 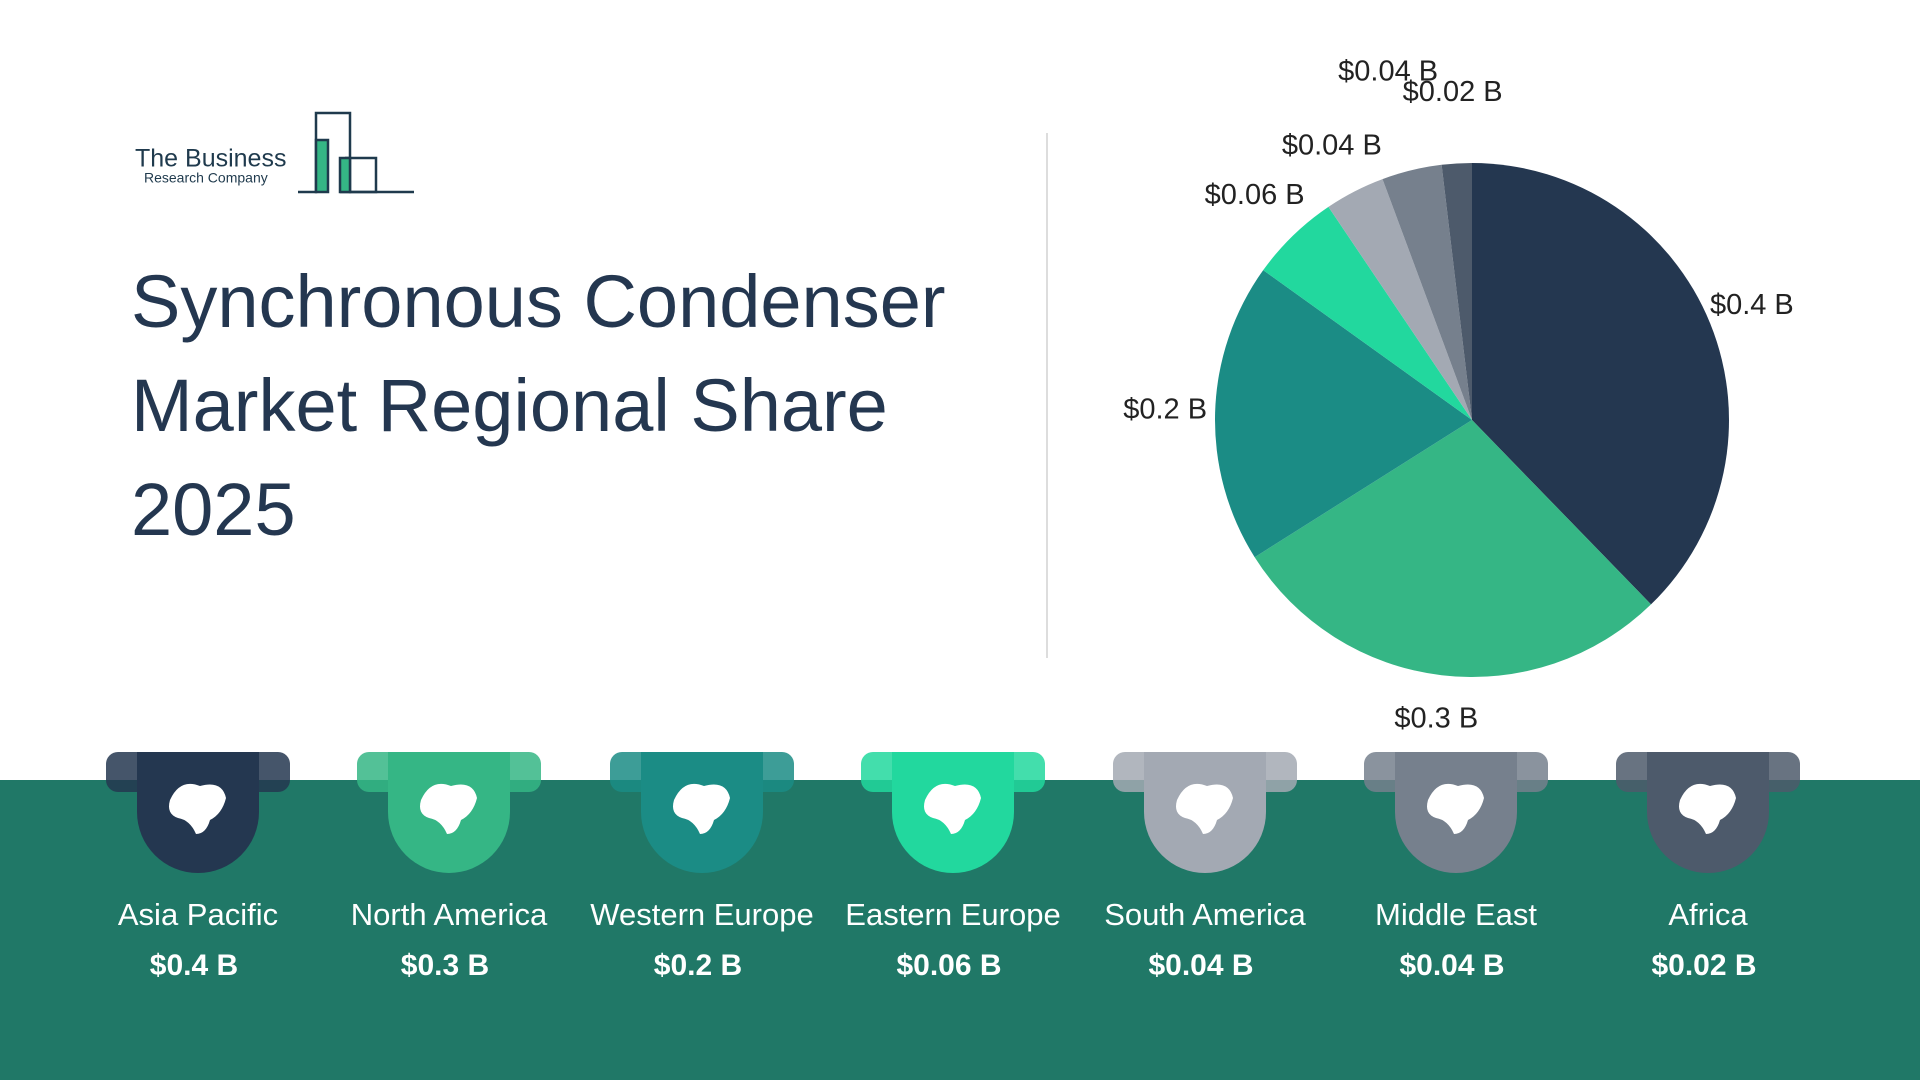 I want to click on logo-subtext: Research Company, so click(x=206, y=178).